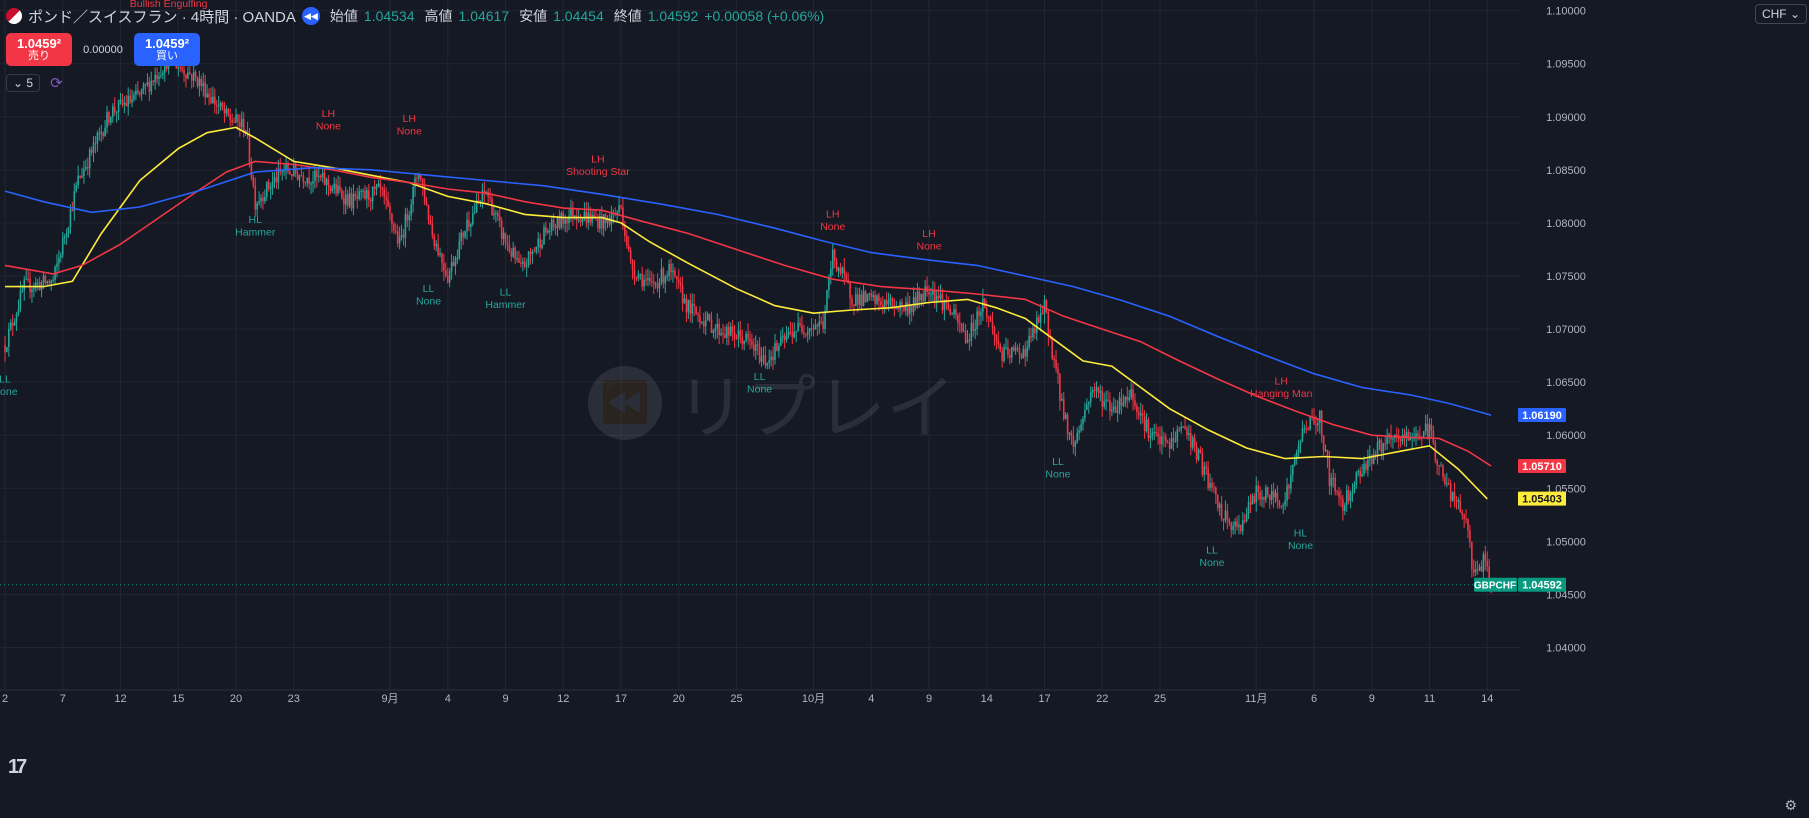 This screenshot has width=1809, height=818. I want to click on sell-button: 1.0459² 売り, so click(39, 49).